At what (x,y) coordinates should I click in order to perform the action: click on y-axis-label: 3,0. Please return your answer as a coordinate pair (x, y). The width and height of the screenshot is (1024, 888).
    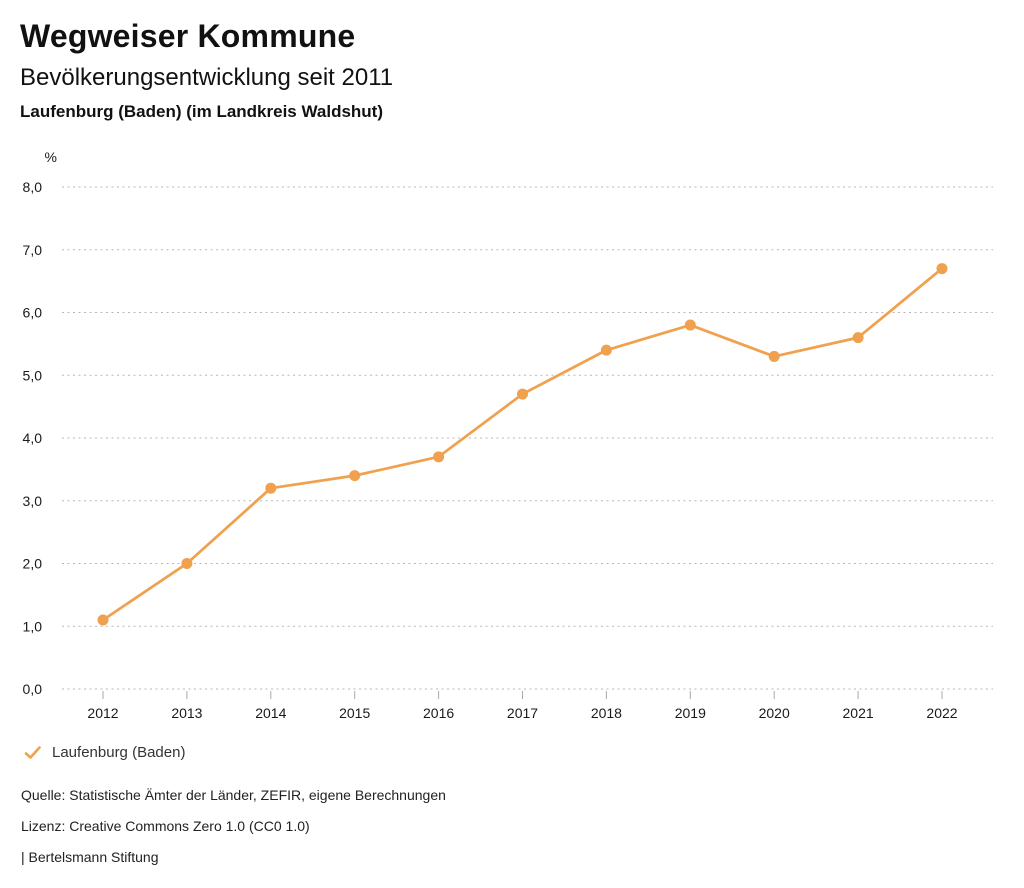
    Looking at the image, I should click on (33, 501).